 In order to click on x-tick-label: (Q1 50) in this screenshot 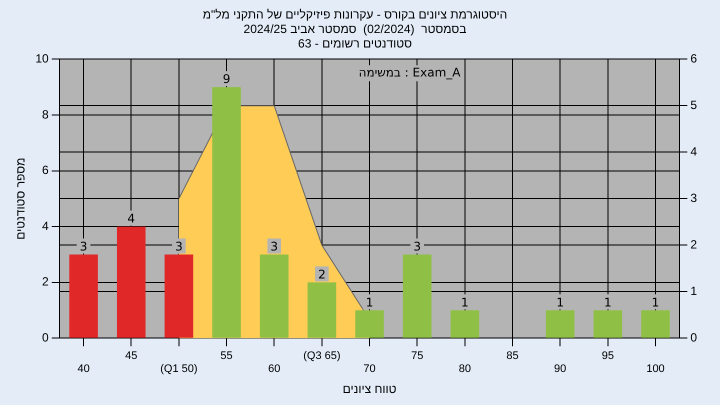, I will do `click(179, 369)`.